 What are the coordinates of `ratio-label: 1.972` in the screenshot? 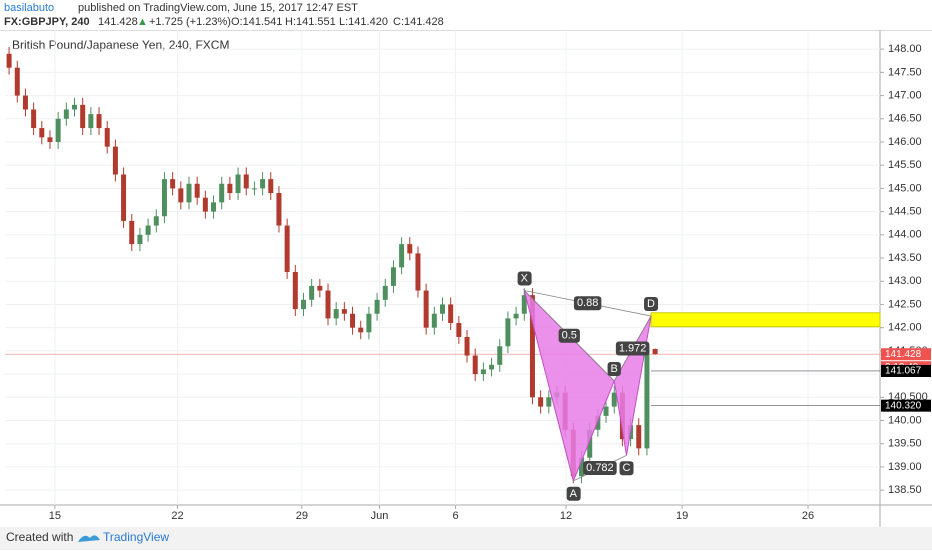 It's located at (633, 348).